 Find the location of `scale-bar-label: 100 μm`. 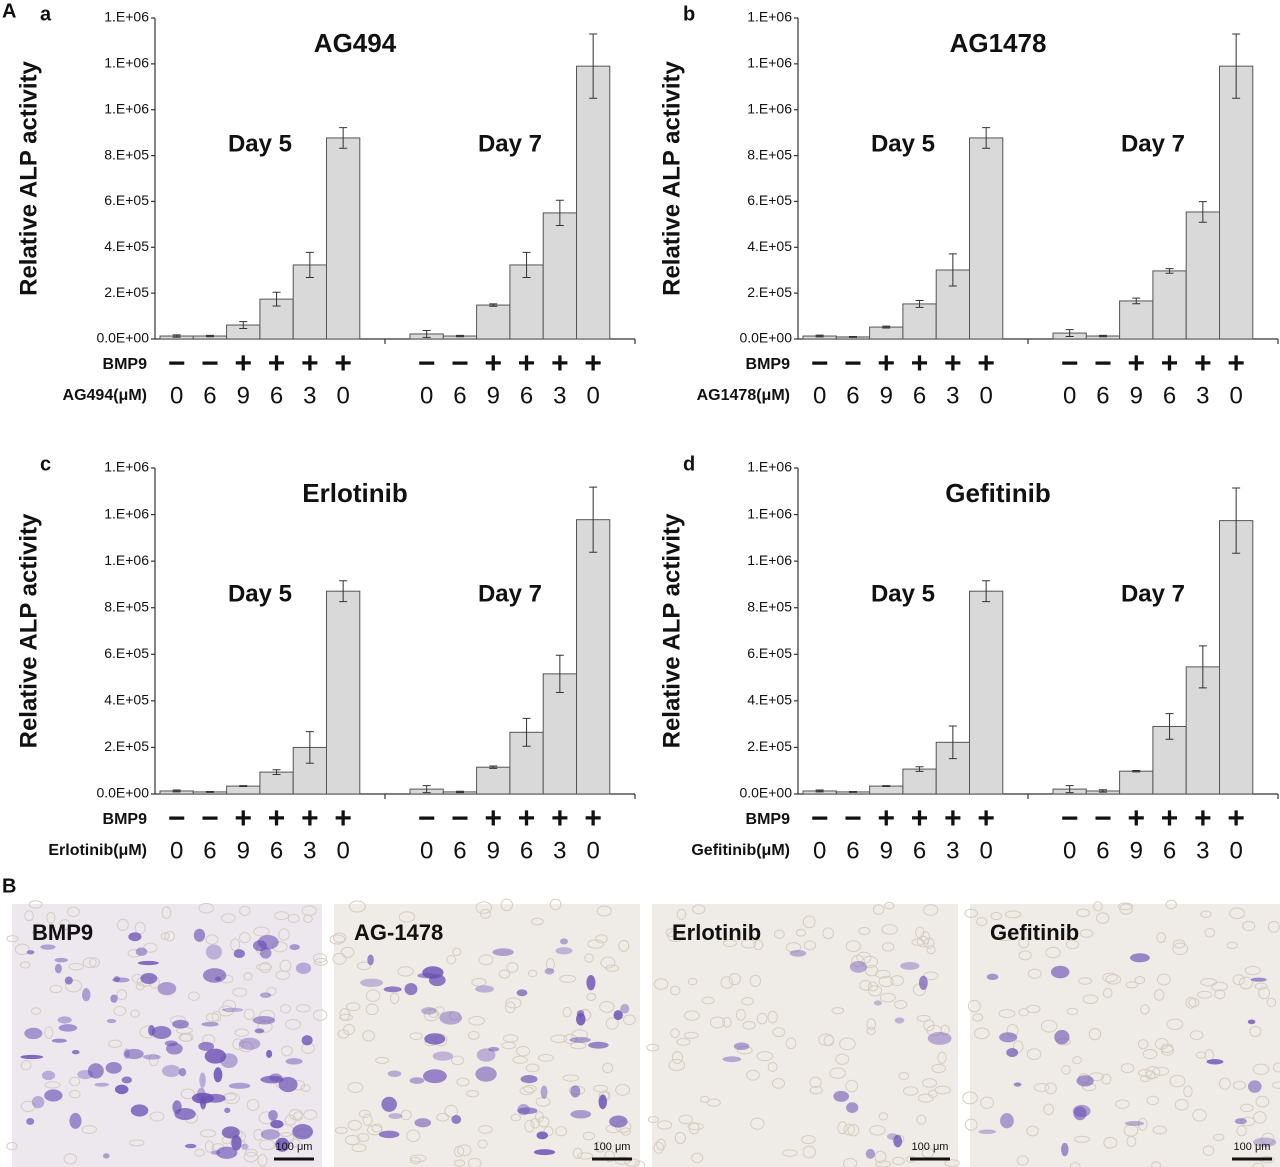

scale-bar-label: 100 μm is located at coordinates (1252, 1147).